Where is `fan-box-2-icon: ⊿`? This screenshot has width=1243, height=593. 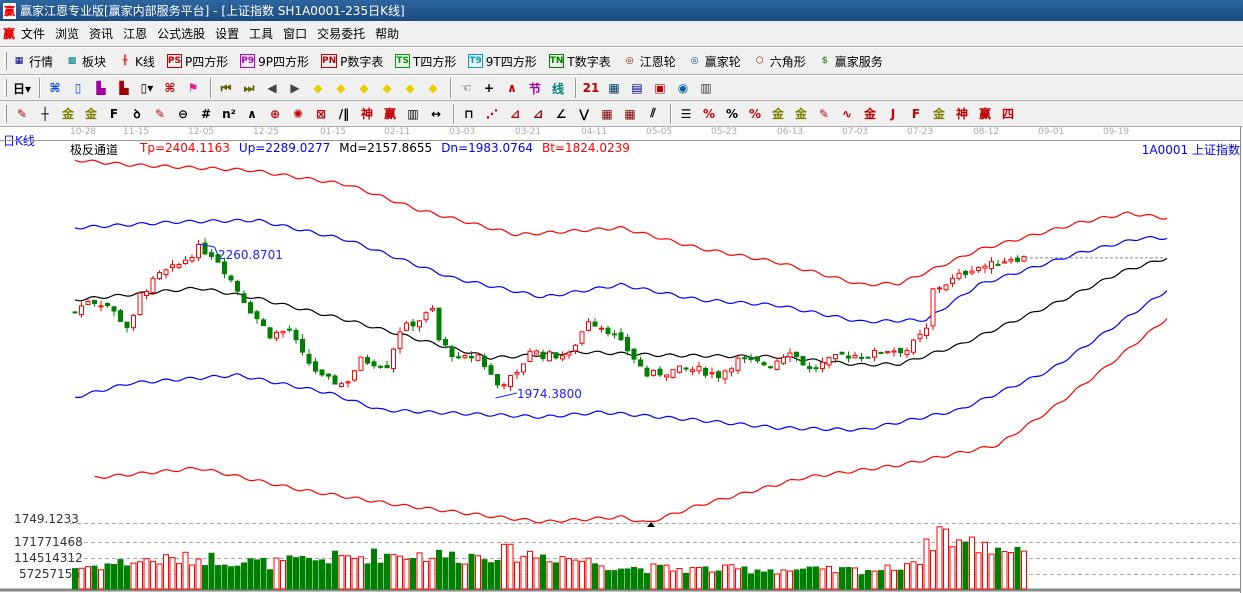
fan-box-2-icon: ⊿ is located at coordinates (538, 113).